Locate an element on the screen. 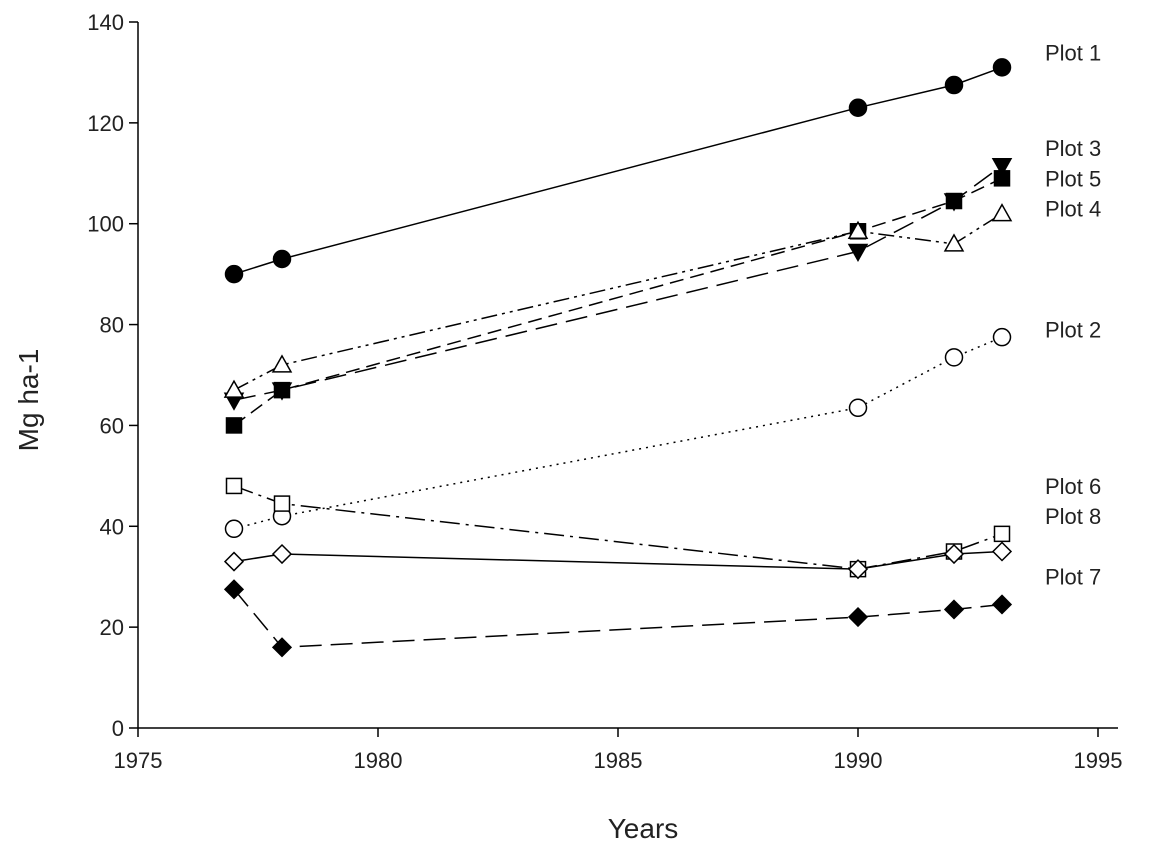 This screenshot has width=1166, height=850. x-tick-label: 1990 is located at coordinates (858, 760).